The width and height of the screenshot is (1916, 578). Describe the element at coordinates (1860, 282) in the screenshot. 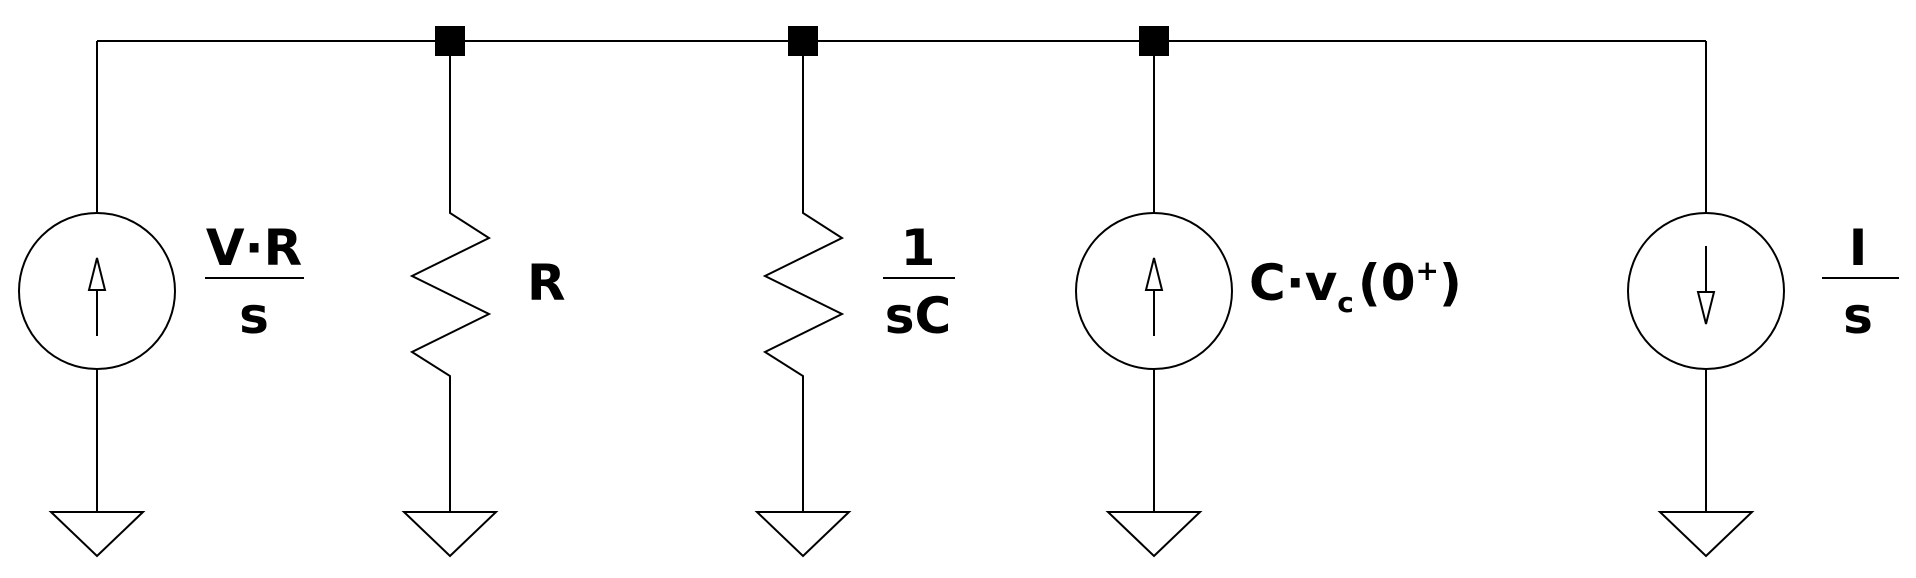

I see `label-i-over-s: I s` at that location.